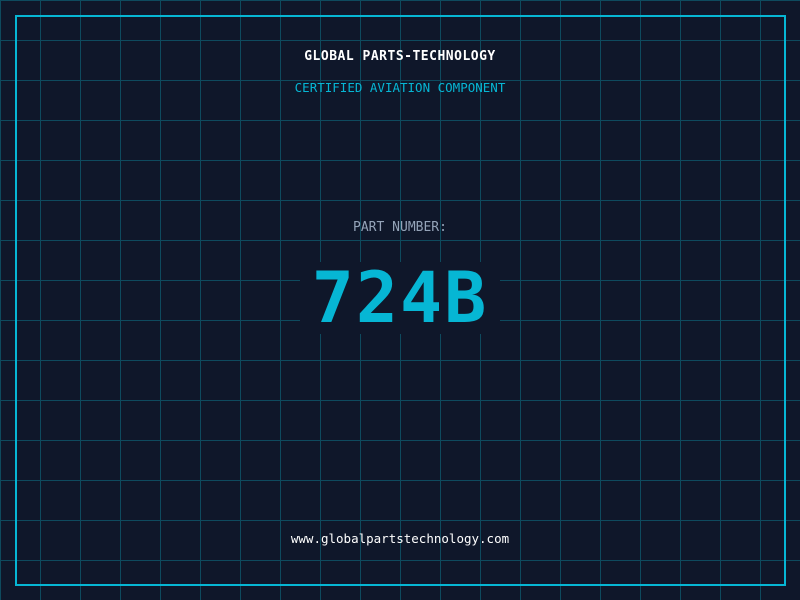  I want to click on part-number-backdrop, so click(400, 298).